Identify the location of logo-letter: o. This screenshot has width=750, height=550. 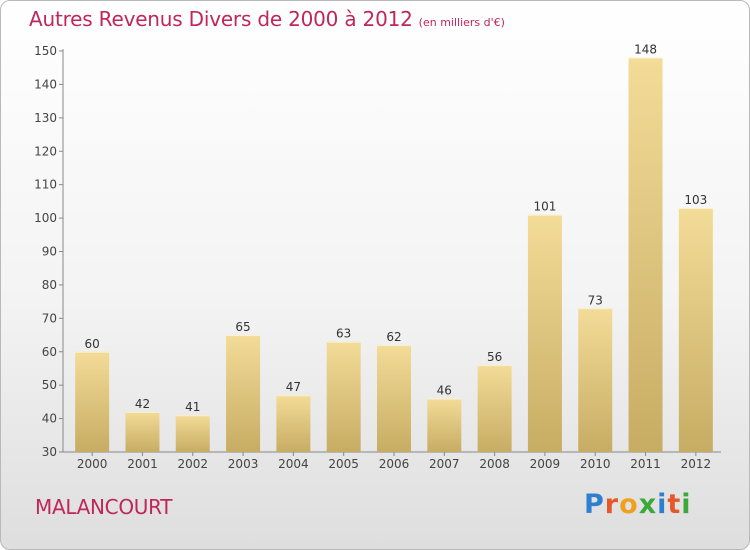
(629, 504).